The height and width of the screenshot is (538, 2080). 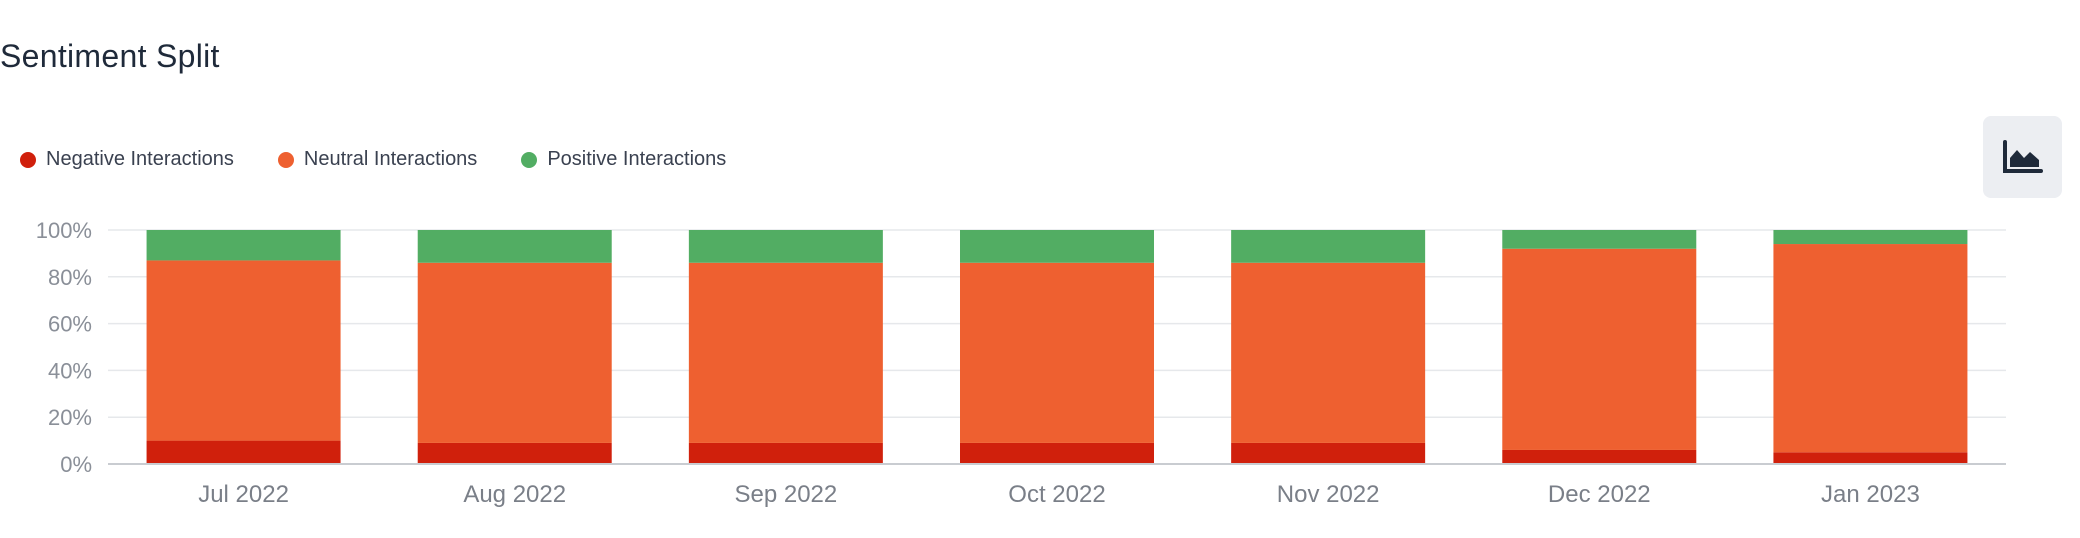 I want to click on legend-label-neutral: Neutral Interactions, so click(x=390, y=159).